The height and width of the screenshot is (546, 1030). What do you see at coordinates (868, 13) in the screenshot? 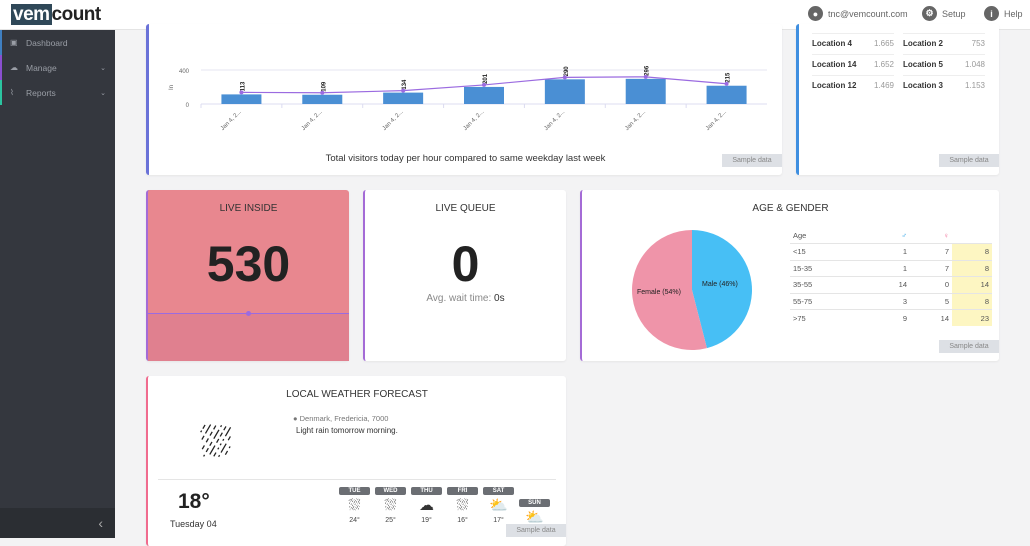
I see `user-email: tnc@vemcount.com` at bounding box center [868, 13].